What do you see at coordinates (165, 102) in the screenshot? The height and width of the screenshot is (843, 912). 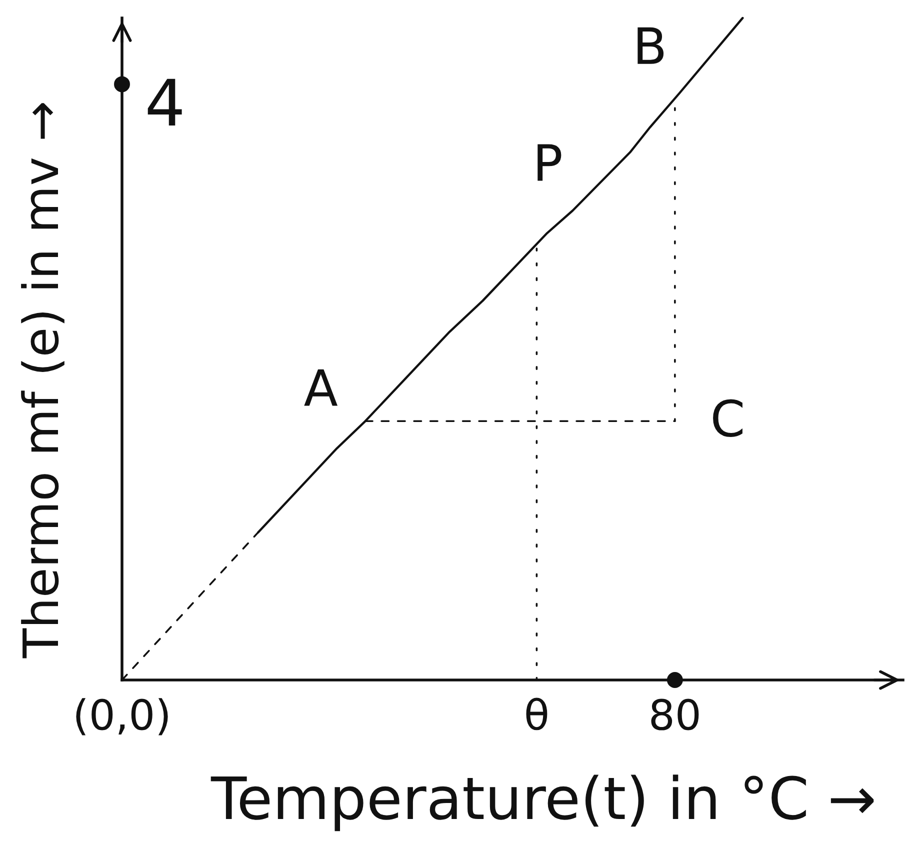 I see `annotation: 4` at bounding box center [165, 102].